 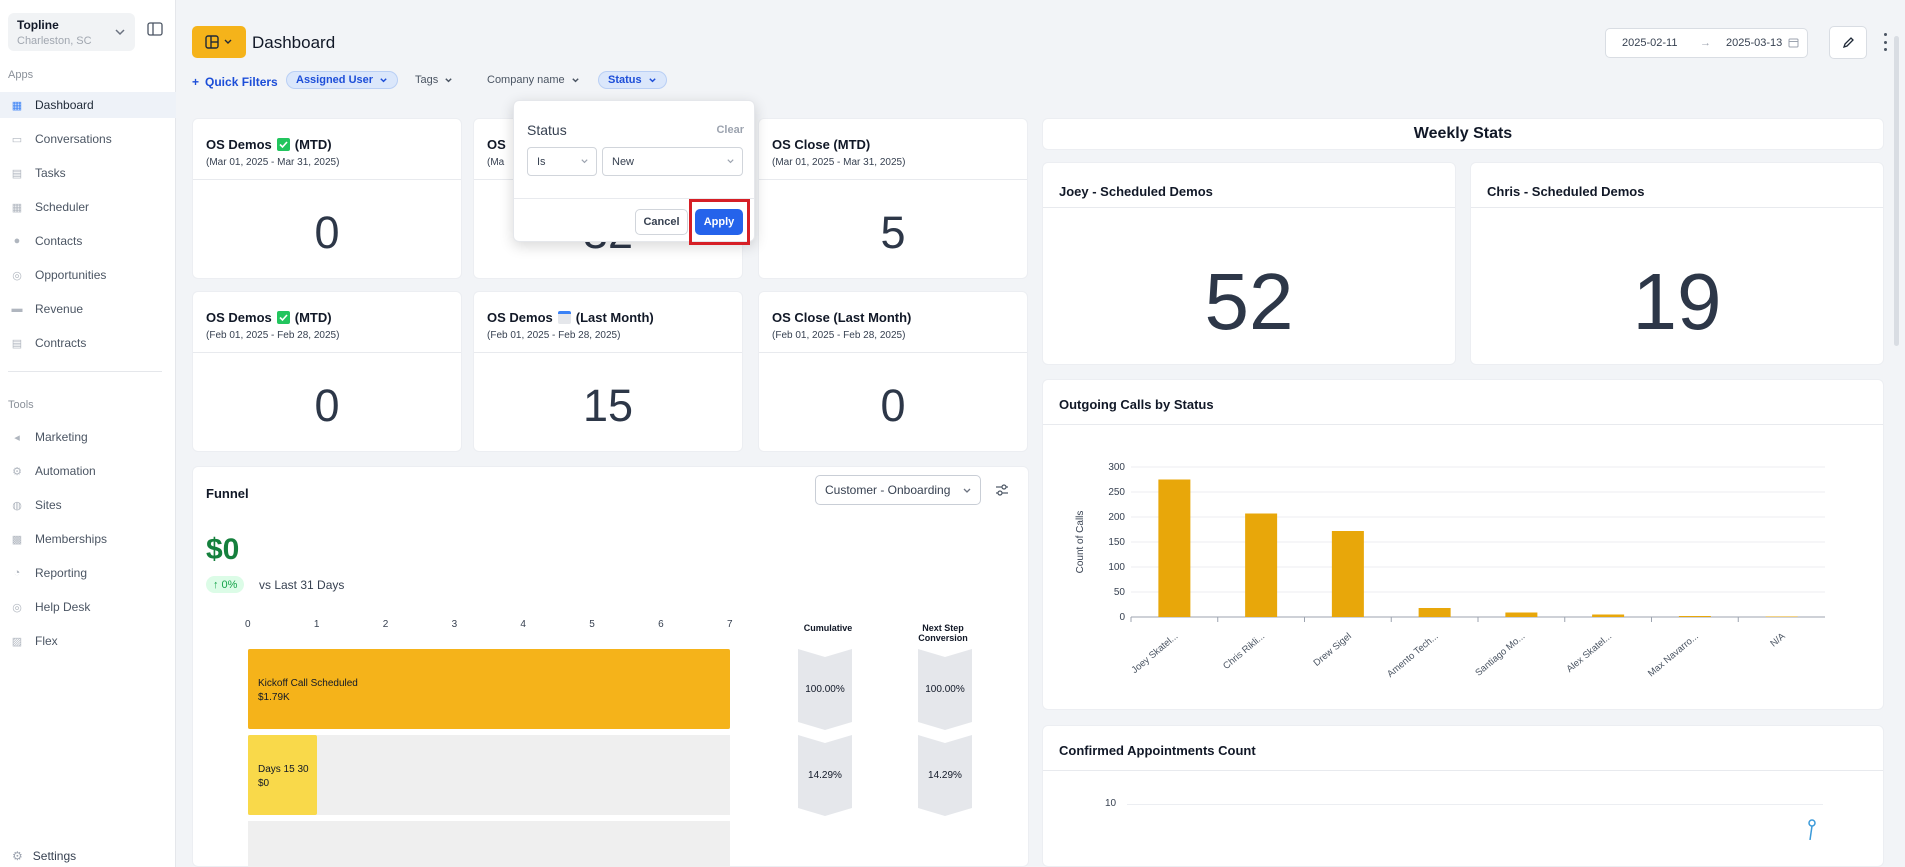 What do you see at coordinates (88, 173) in the screenshot?
I see `sidebar-item-tasks: ▤ Tasks` at bounding box center [88, 173].